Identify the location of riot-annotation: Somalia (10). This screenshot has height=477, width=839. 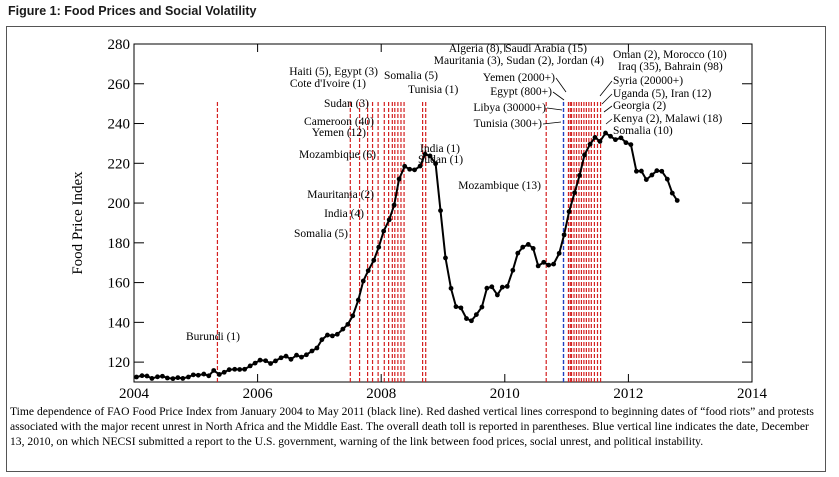
(643, 131).